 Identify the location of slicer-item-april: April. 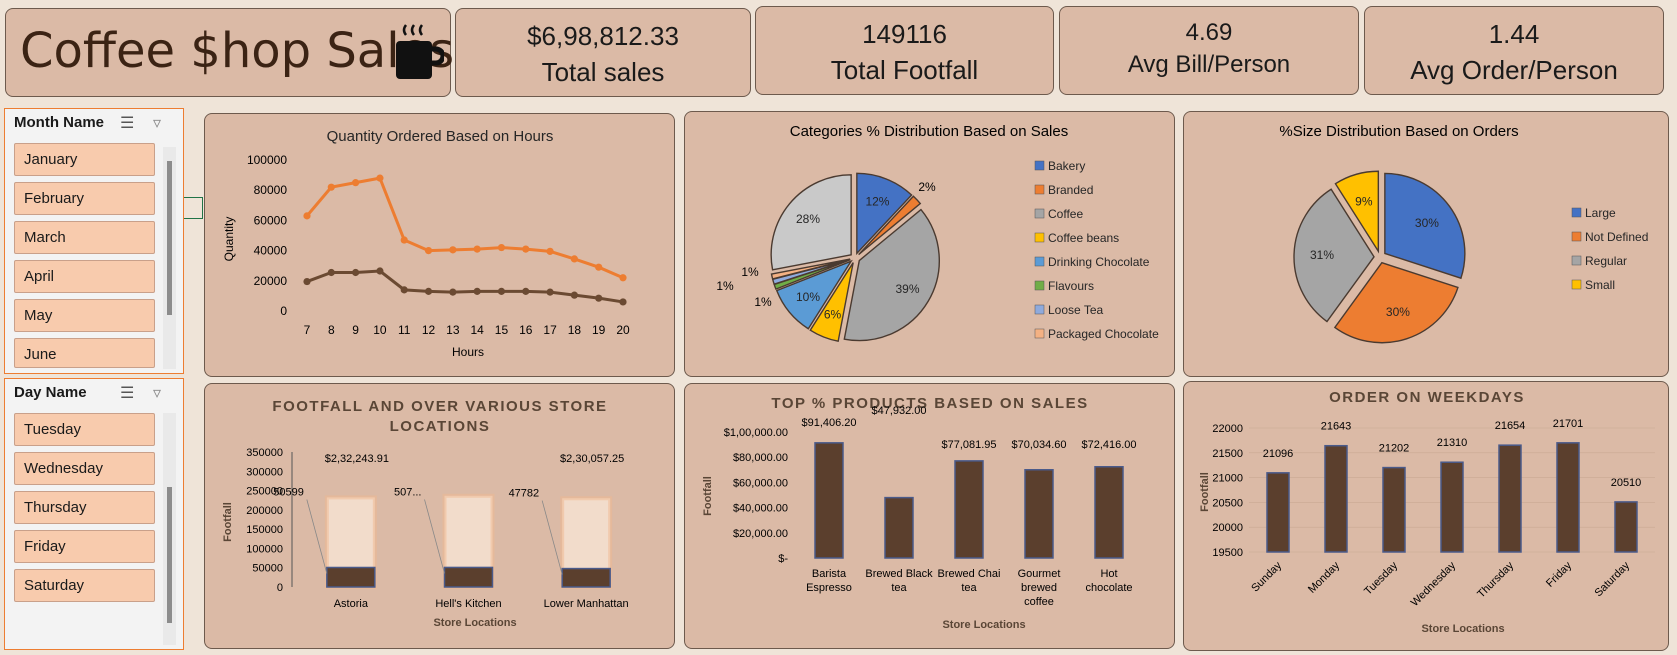
(84, 276).